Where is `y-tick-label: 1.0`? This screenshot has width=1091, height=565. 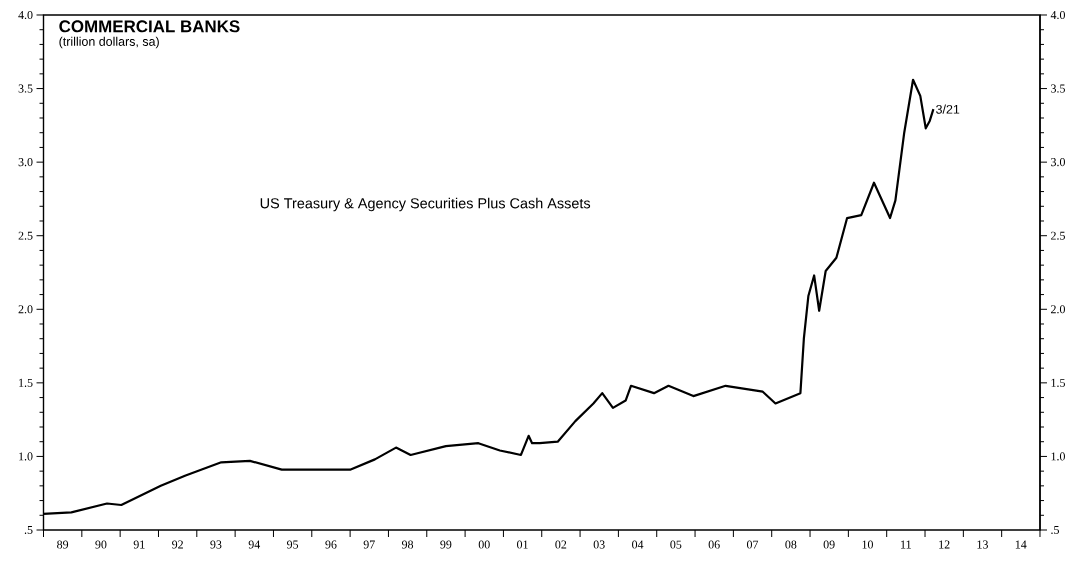 y-tick-label: 1.0 is located at coordinates (26, 456).